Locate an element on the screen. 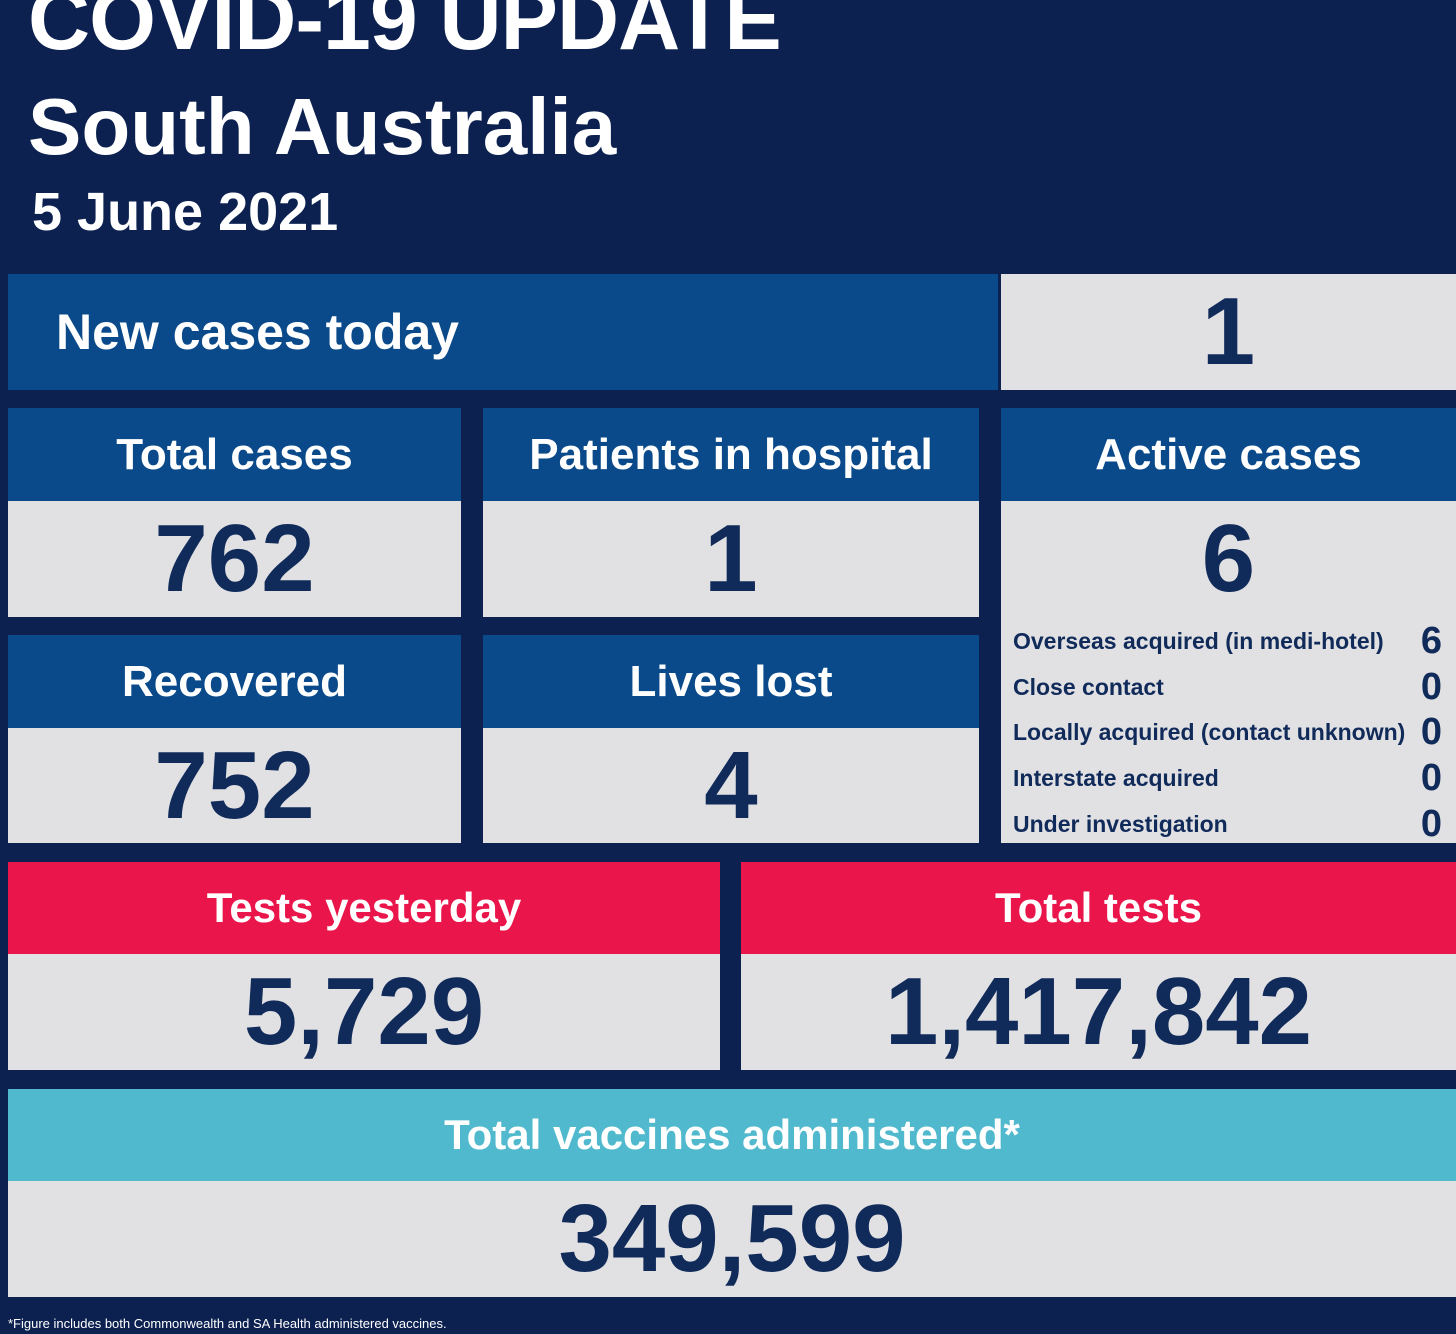 Image resolution: width=1456 pixels, height=1334 pixels. active-cases-label: Active cases is located at coordinates (1228, 454).